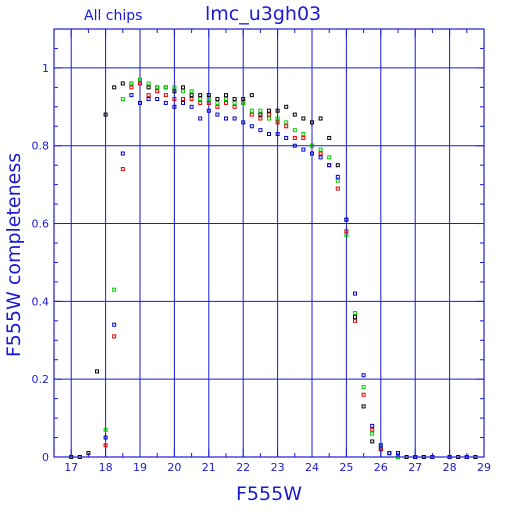  I want to click on x-tick-label: 20, so click(174, 467).